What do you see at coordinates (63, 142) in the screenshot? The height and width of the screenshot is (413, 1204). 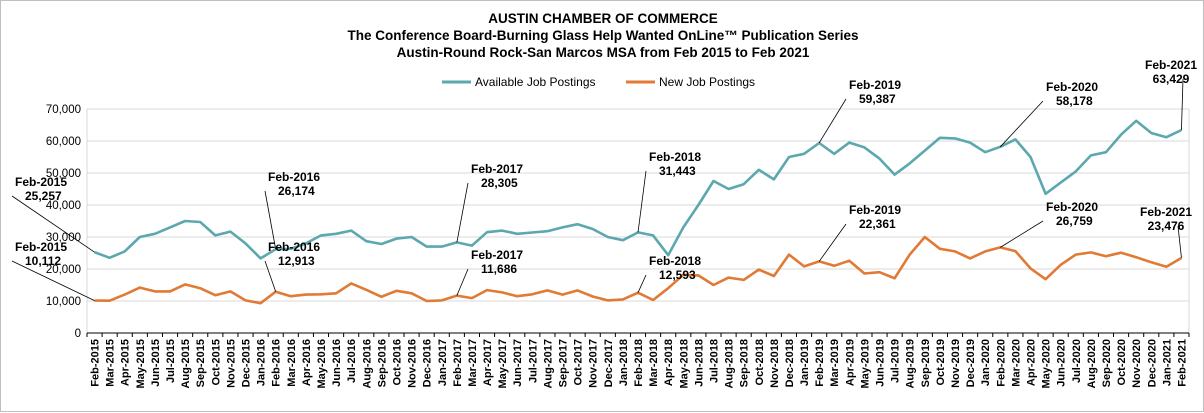 I see `y-tick-label: 60,000` at bounding box center [63, 142].